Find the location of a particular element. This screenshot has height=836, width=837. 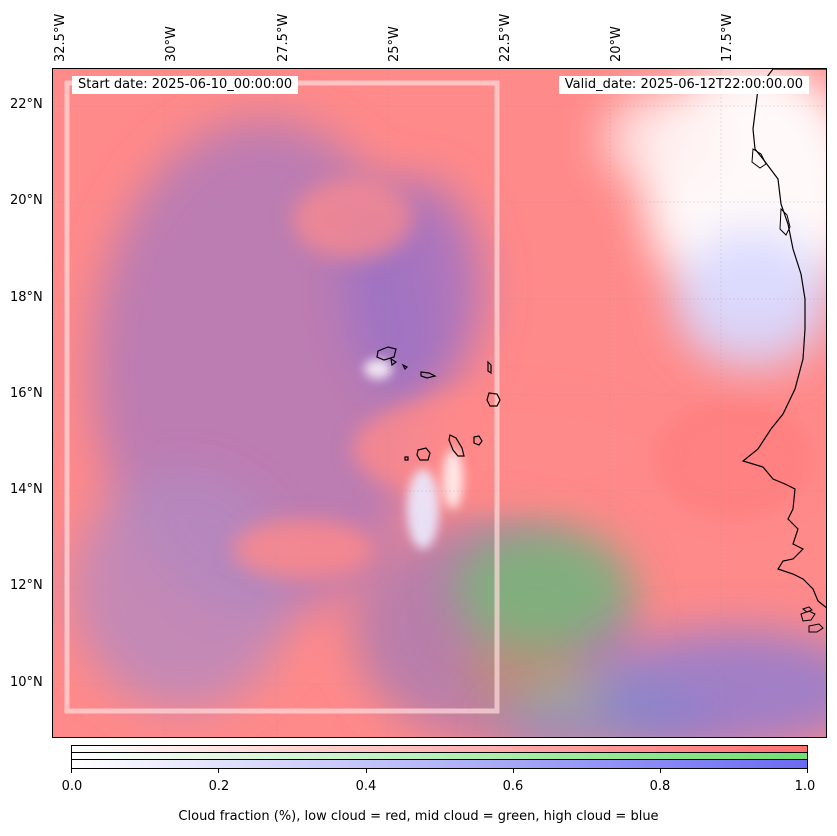

lat-label-18n: 18°N is located at coordinates (26, 297).